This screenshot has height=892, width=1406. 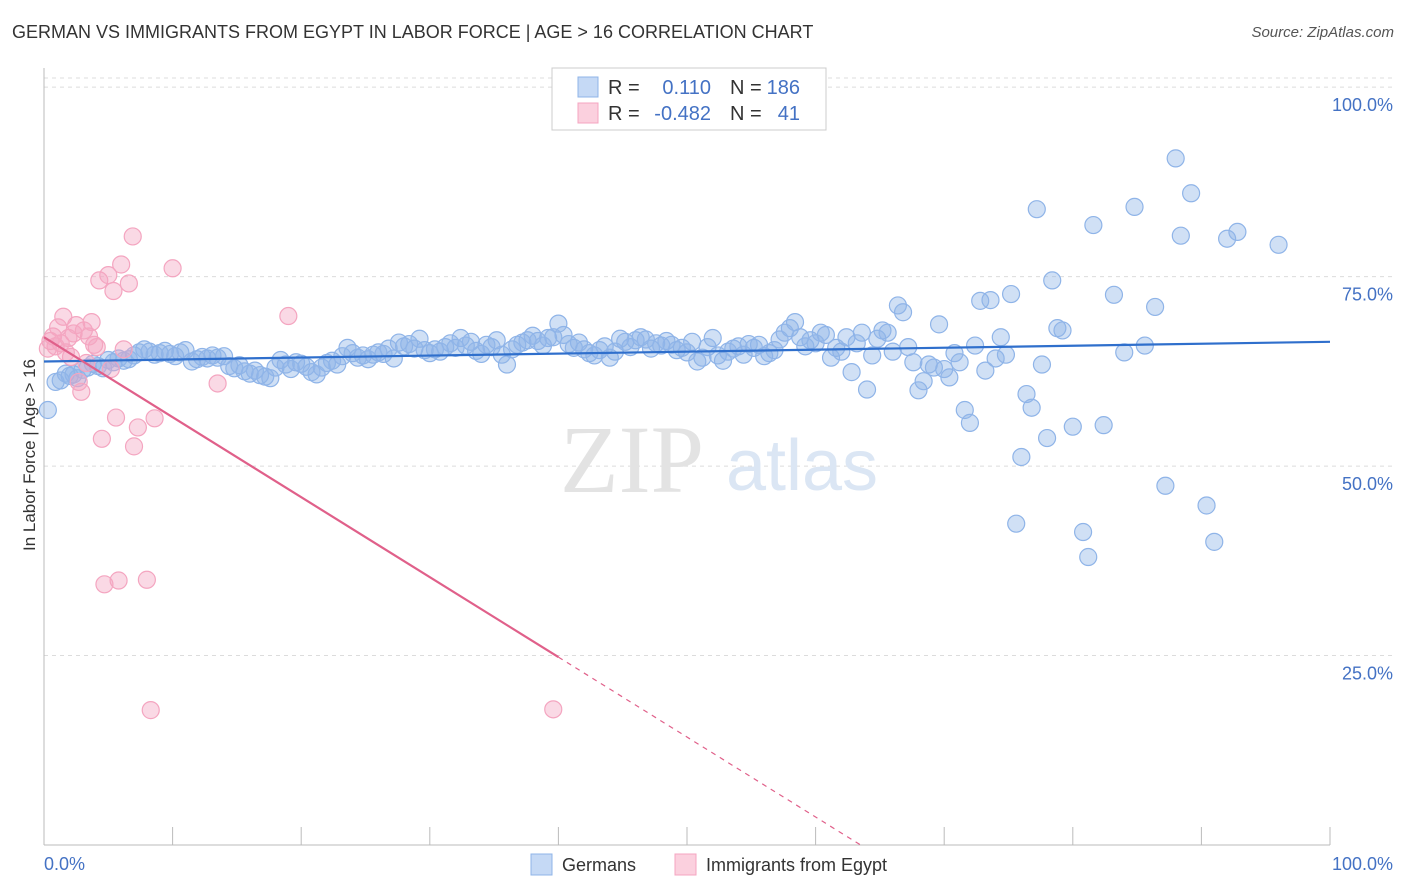 What do you see at coordinates (64, 864) in the screenshot?
I see `x-tick-left: 0.0%` at bounding box center [64, 864].